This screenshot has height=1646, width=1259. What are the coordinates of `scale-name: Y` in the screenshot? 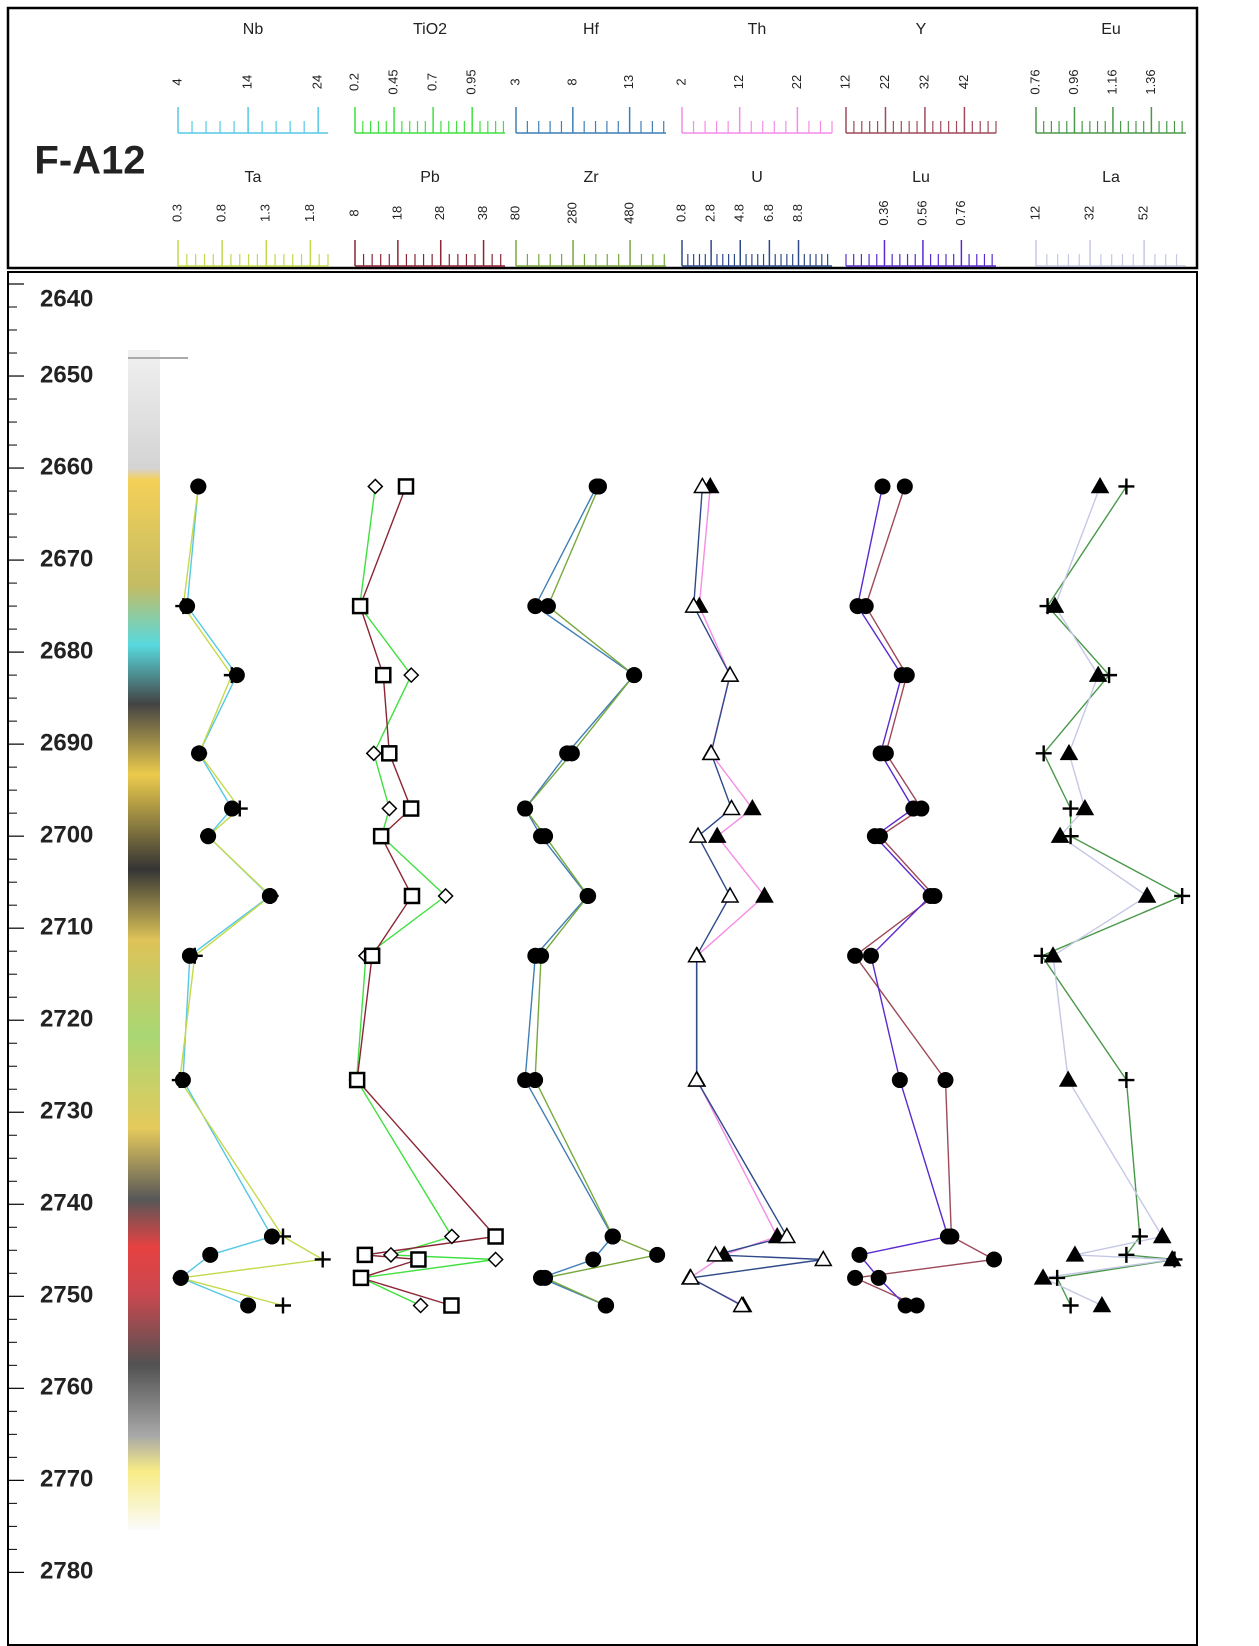 It's located at (921, 29).